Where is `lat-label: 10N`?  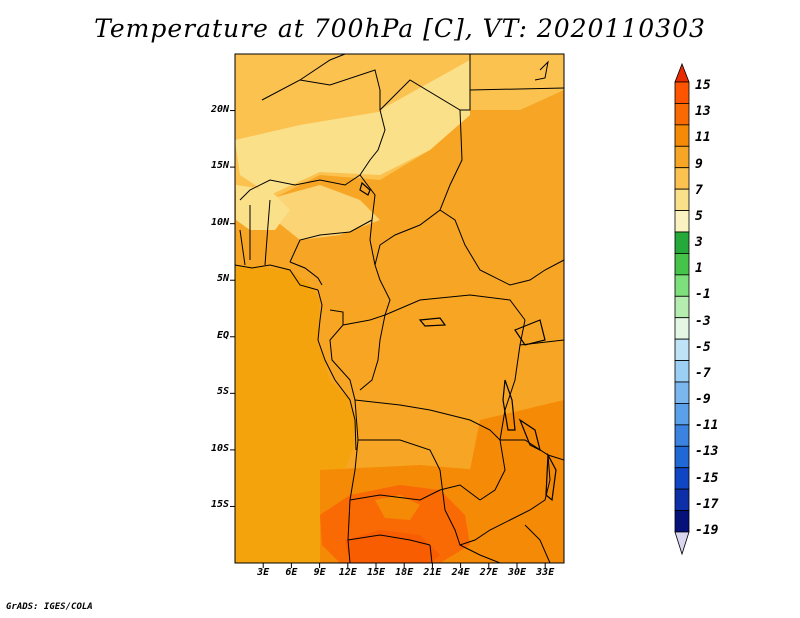 lat-label: 10N is located at coordinates (219, 222).